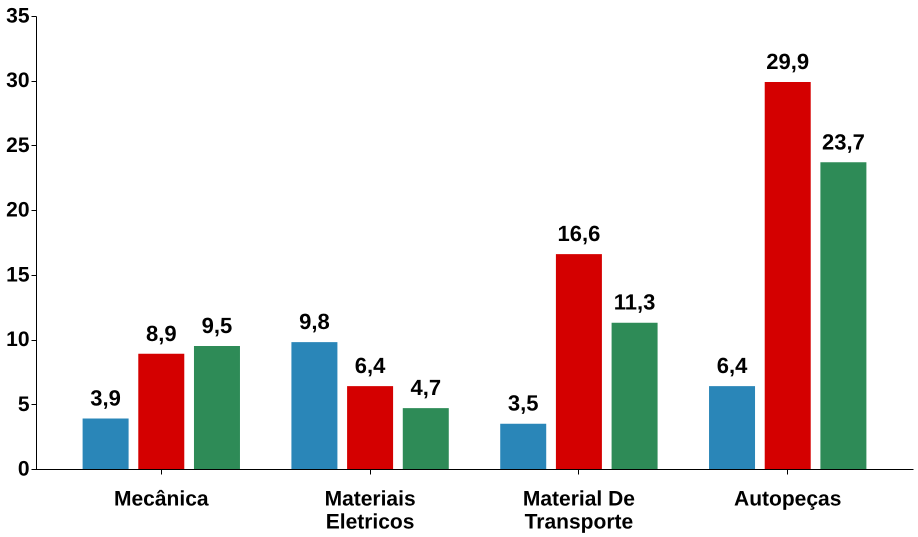  Describe the element at coordinates (843, 141) in the screenshot. I see `data-label: 23,7` at that location.